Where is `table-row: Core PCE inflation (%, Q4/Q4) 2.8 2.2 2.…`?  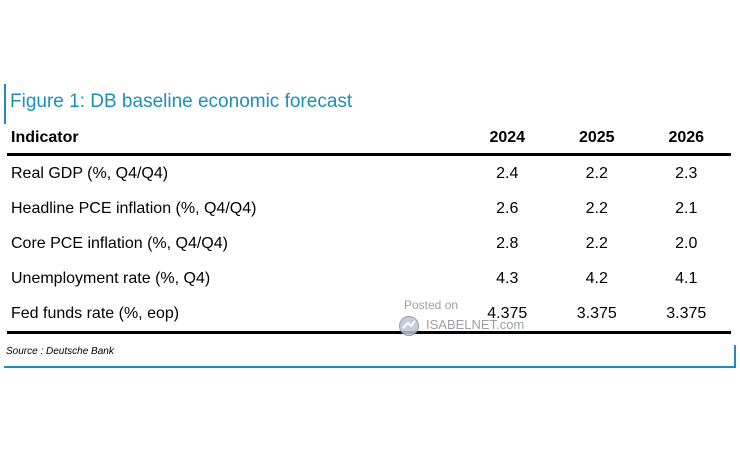 table-row: Core PCE inflation (%, Q4/Q4) 2.8 2.2 2.… is located at coordinates (369, 243).